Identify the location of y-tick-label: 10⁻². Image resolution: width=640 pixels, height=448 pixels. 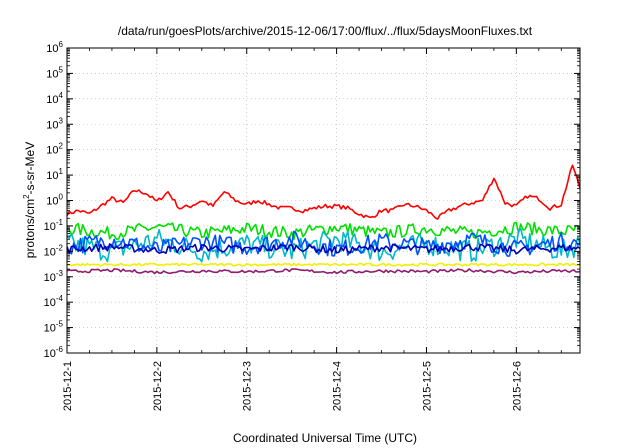
(54, 250).